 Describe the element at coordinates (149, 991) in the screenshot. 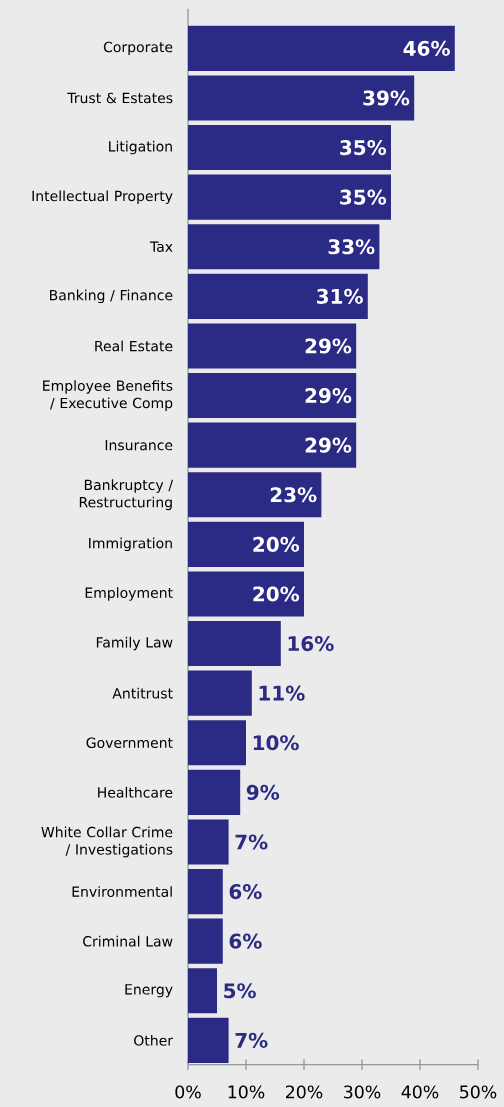

I see `y-tick-label: Energy` at that location.